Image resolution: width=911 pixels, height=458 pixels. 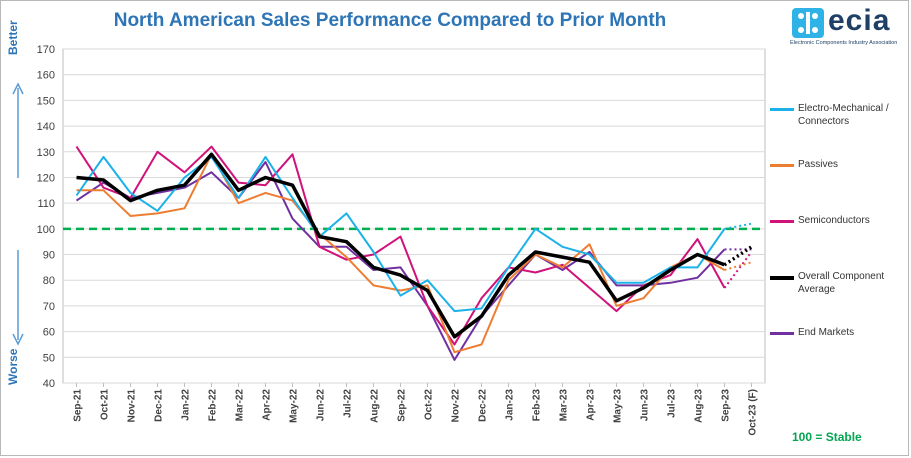 What do you see at coordinates (456, 406) in the screenshot?
I see `x-tick-label: Nov-22` at bounding box center [456, 406].